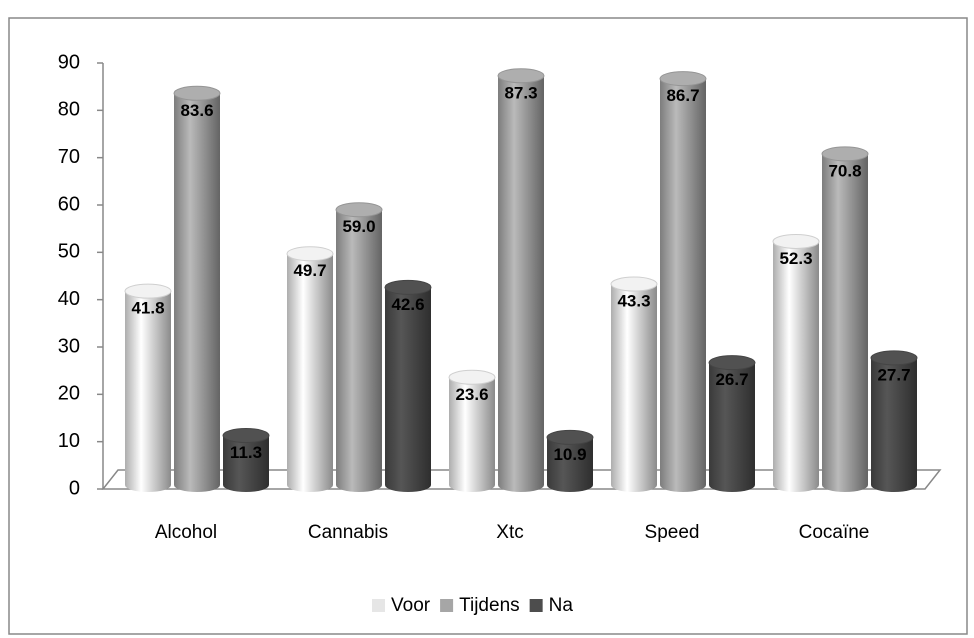  Describe the element at coordinates (411, 605) in the screenshot. I see `legend-label: Voor` at that location.